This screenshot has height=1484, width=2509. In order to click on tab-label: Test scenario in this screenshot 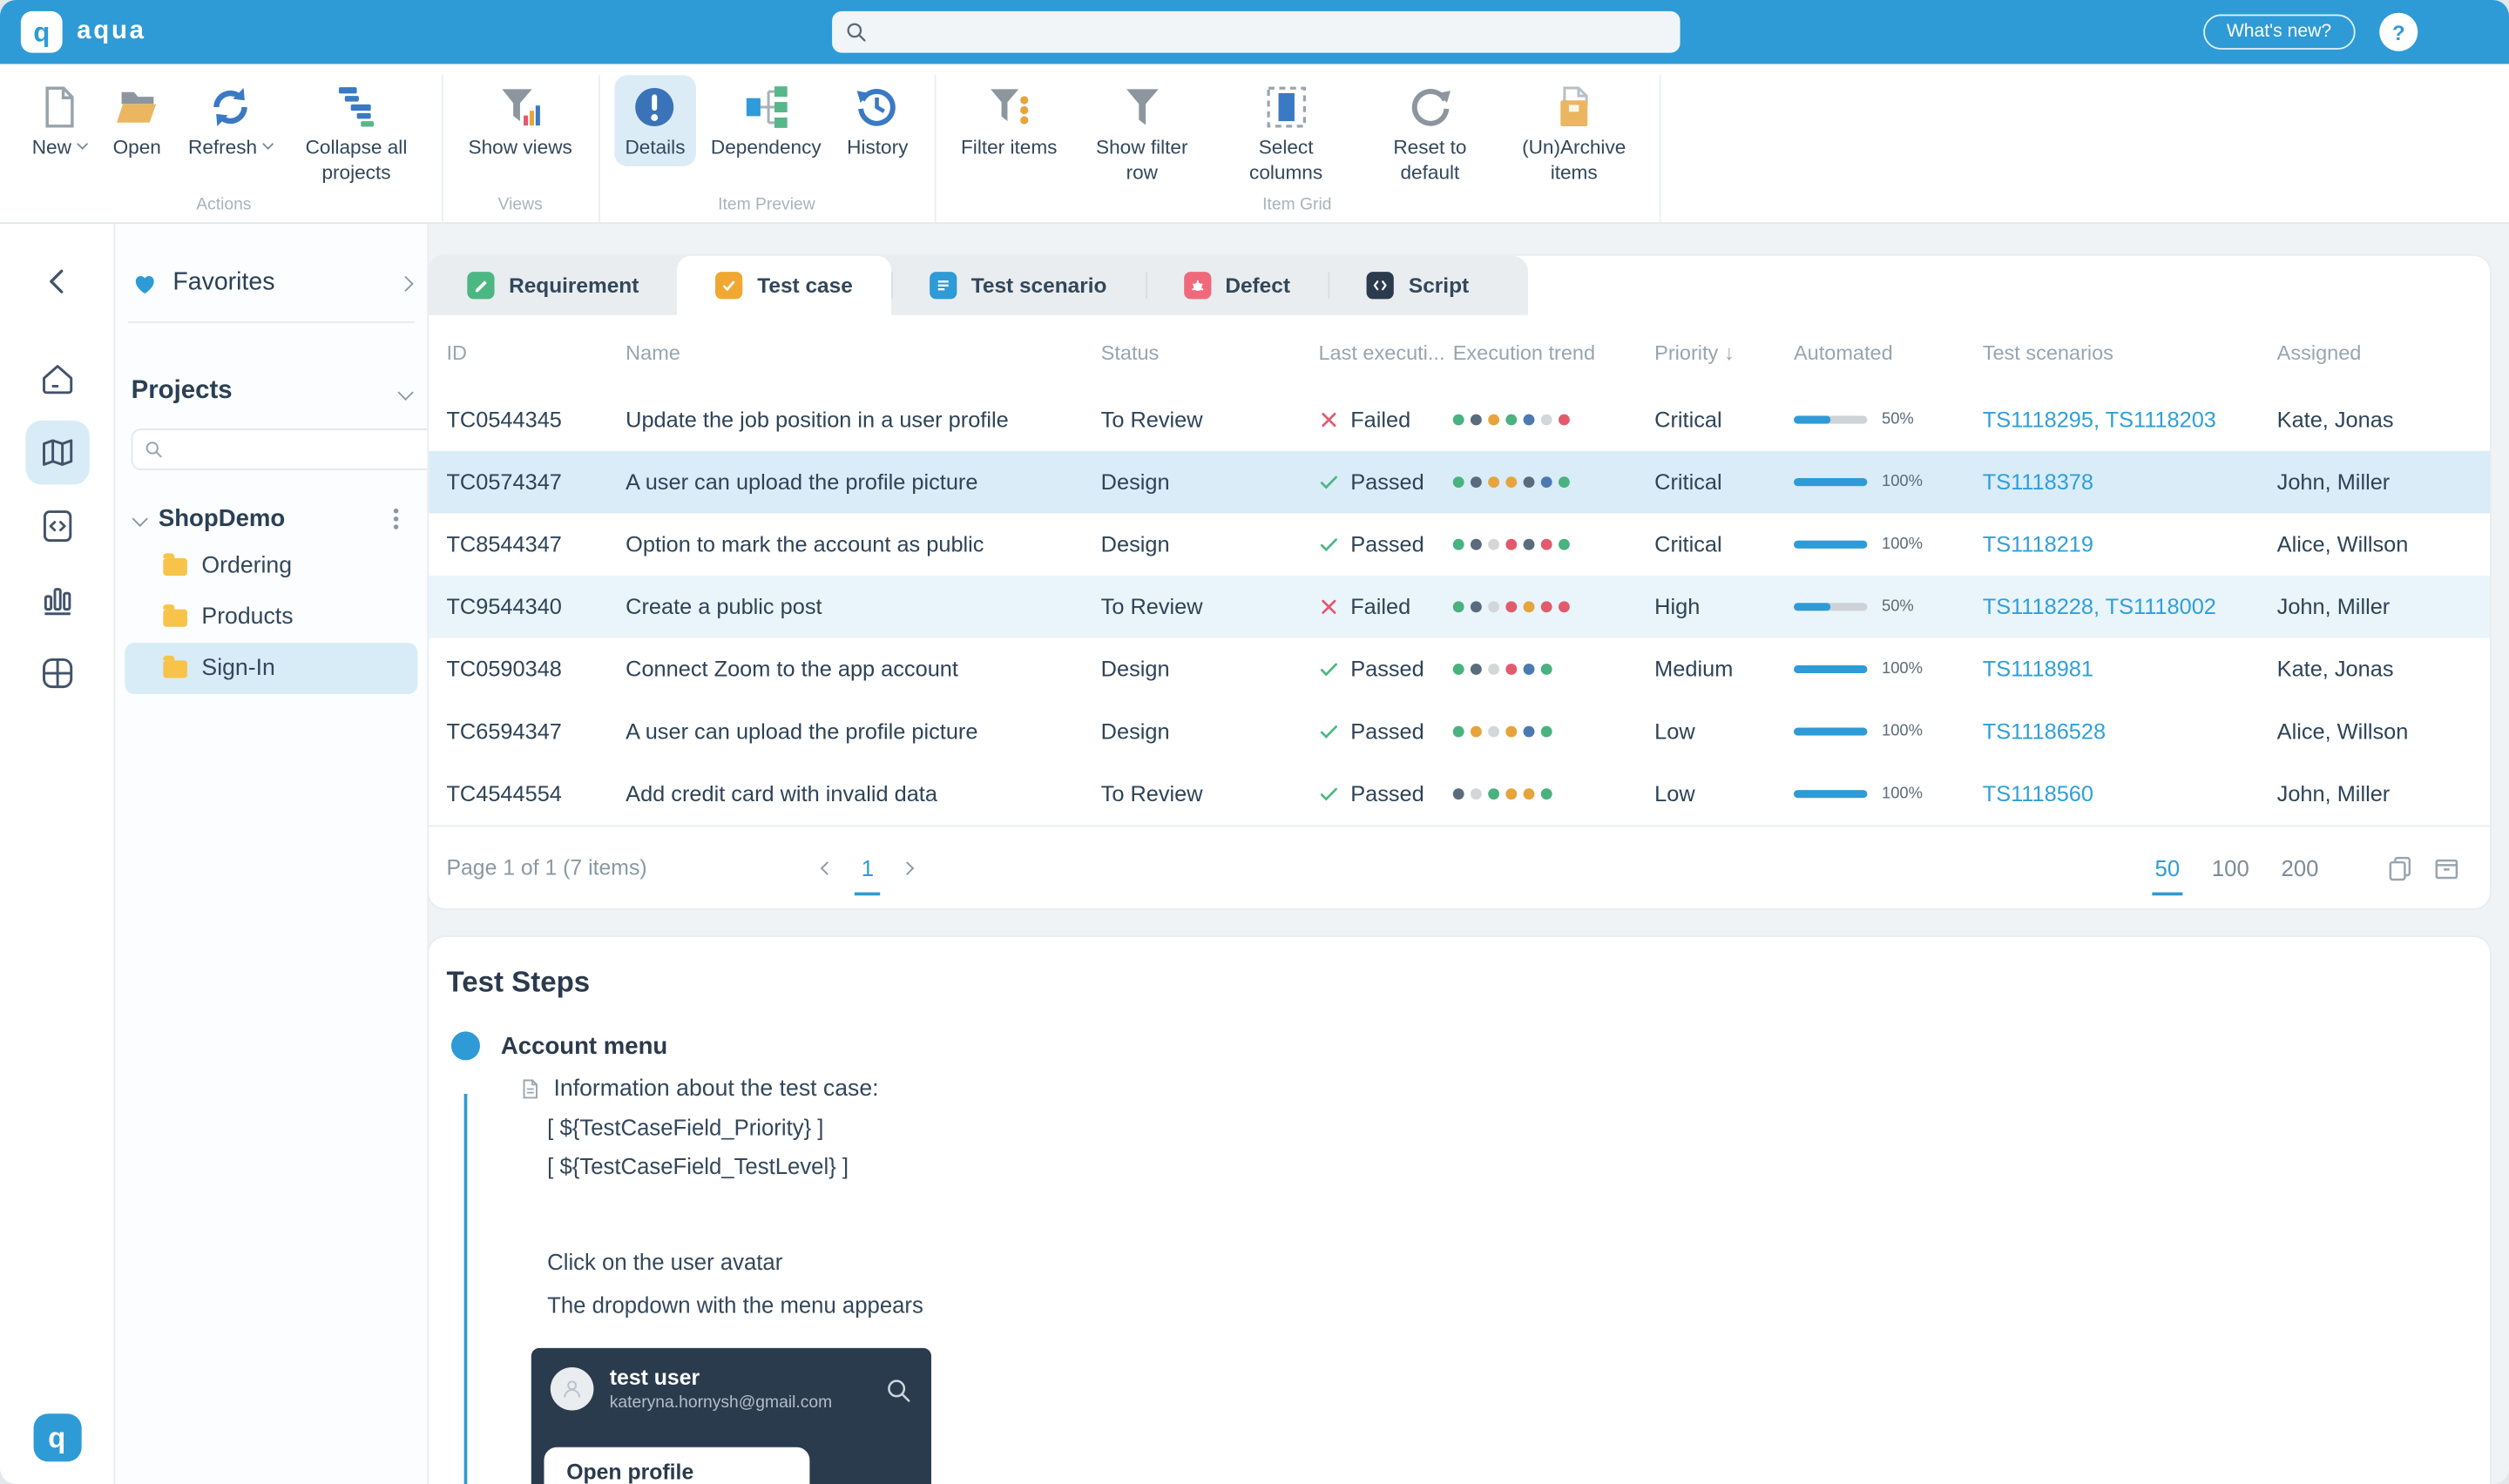, I will do `click(1038, 285)`.